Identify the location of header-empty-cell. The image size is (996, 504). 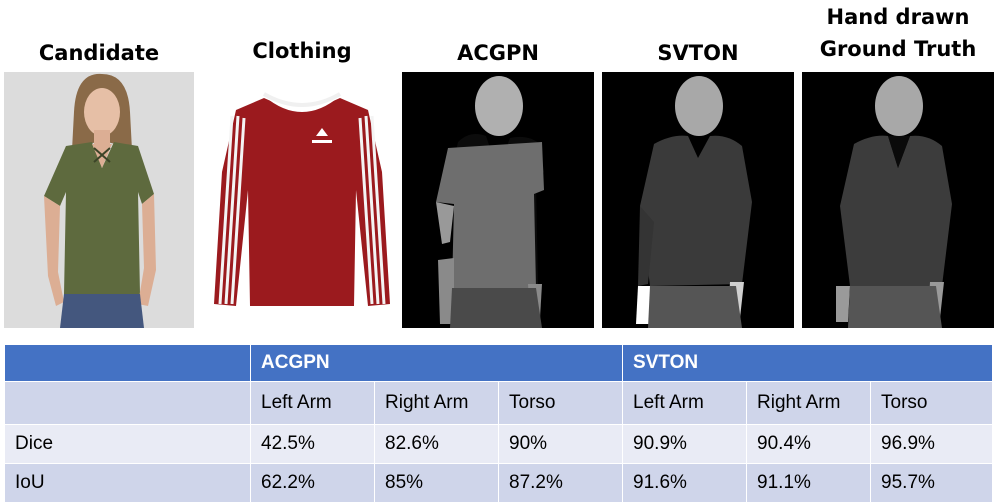
(127, 363).